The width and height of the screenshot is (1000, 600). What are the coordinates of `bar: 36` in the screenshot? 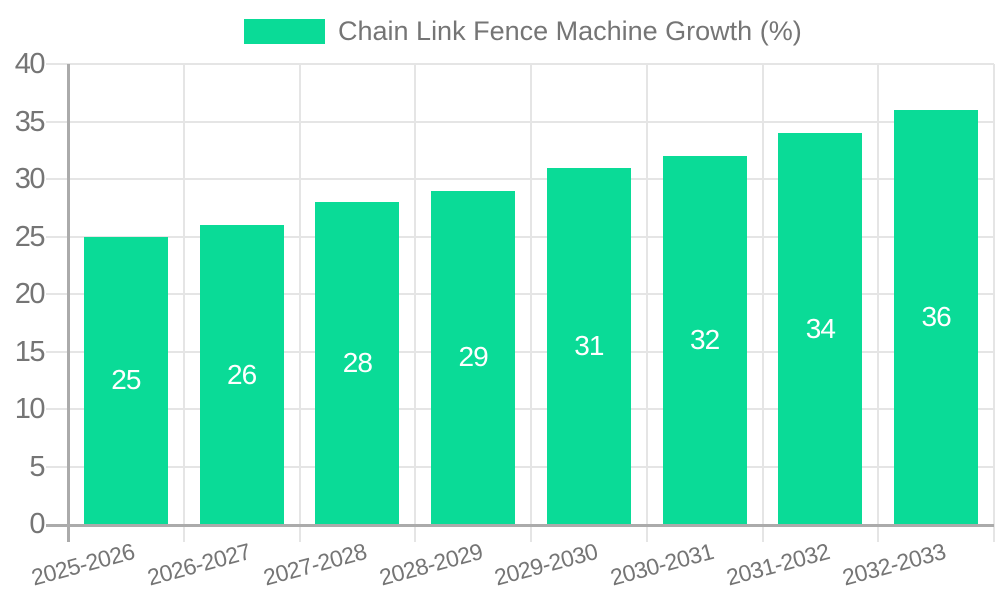 It's located at (936, 317).